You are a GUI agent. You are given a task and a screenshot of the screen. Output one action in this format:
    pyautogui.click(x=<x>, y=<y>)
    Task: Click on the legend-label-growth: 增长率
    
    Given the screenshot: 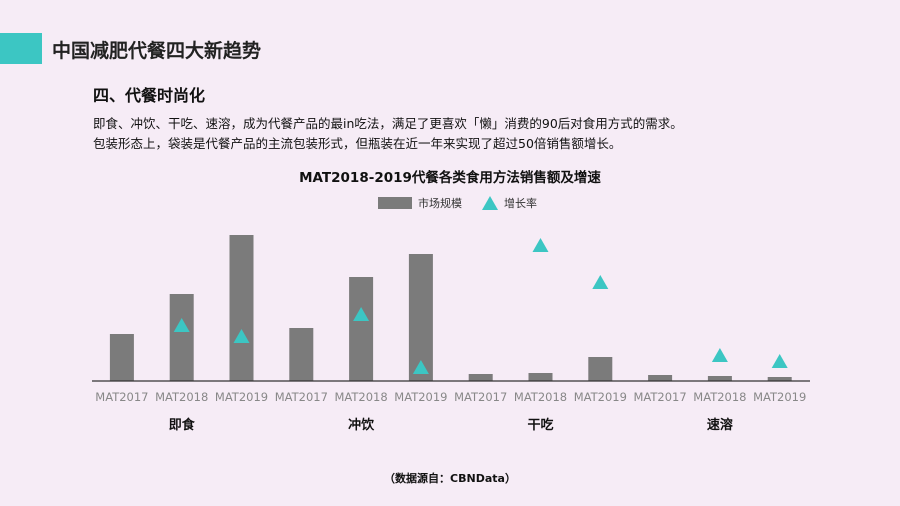 What is the action you would take?
    pyautogui.click(x=520, y=203)
    